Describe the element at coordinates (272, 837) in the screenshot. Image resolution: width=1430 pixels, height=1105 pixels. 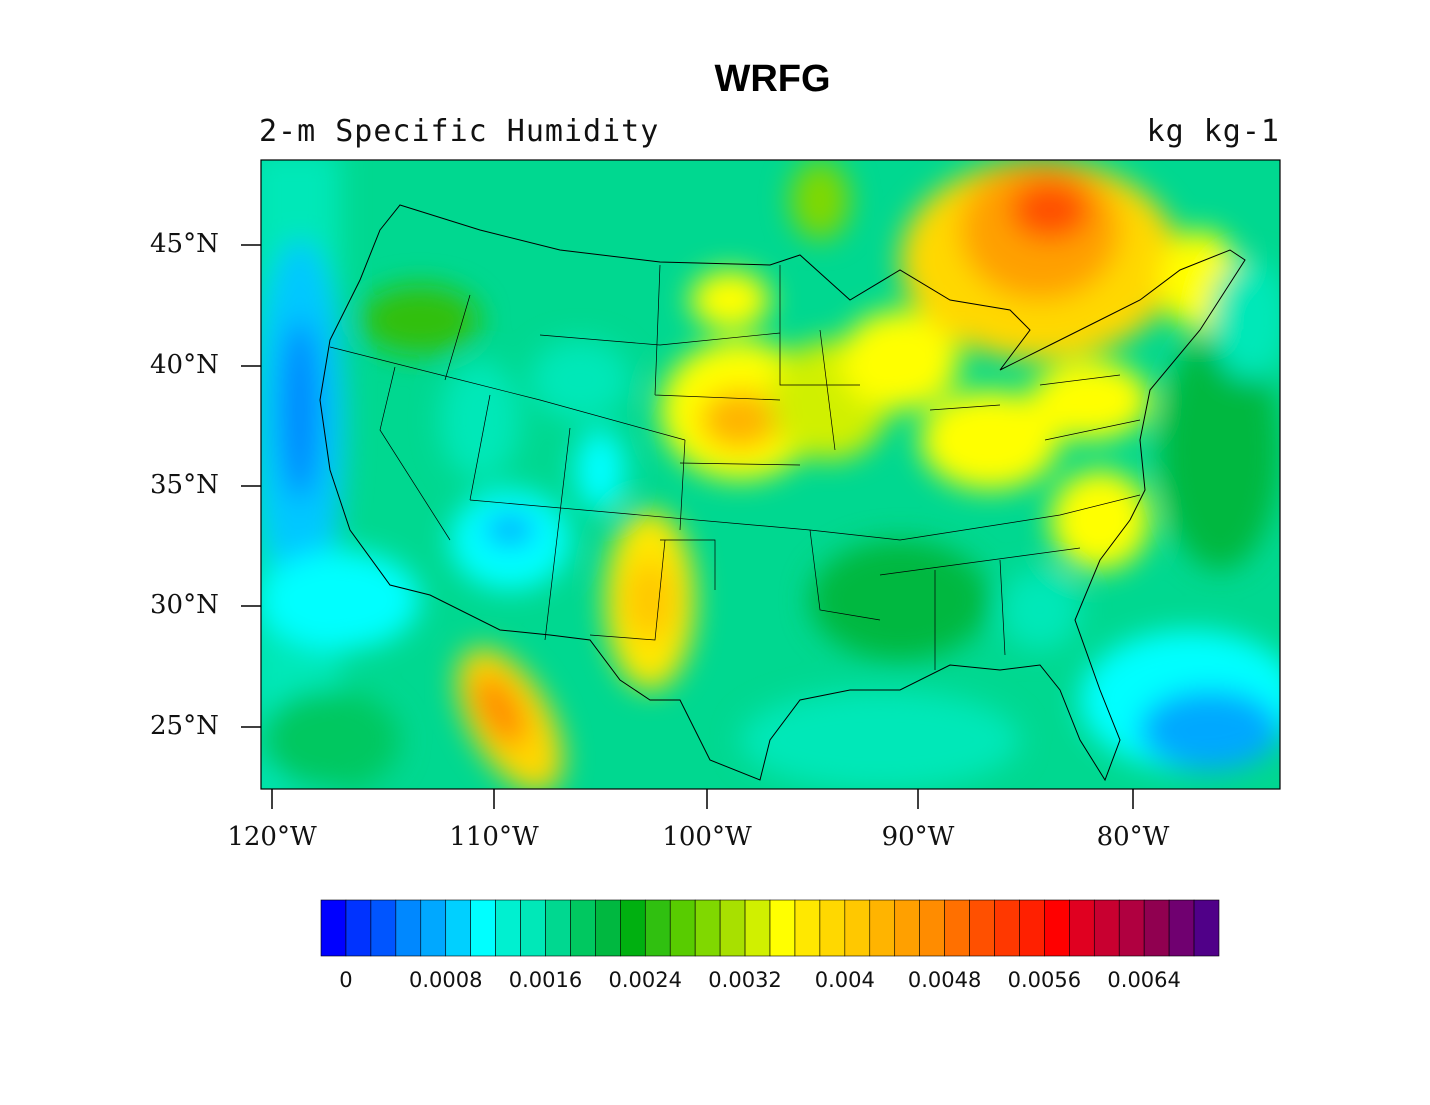
I see `lon-label: 120°W` at that location.